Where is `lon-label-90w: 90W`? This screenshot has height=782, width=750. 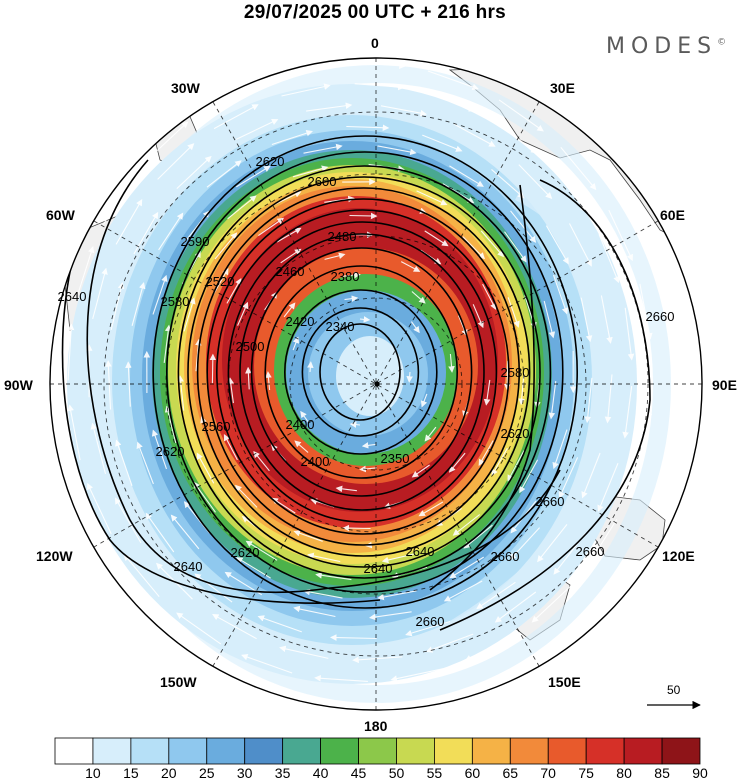
lon-label-90w: 90W is located at coordinates (18, 385).